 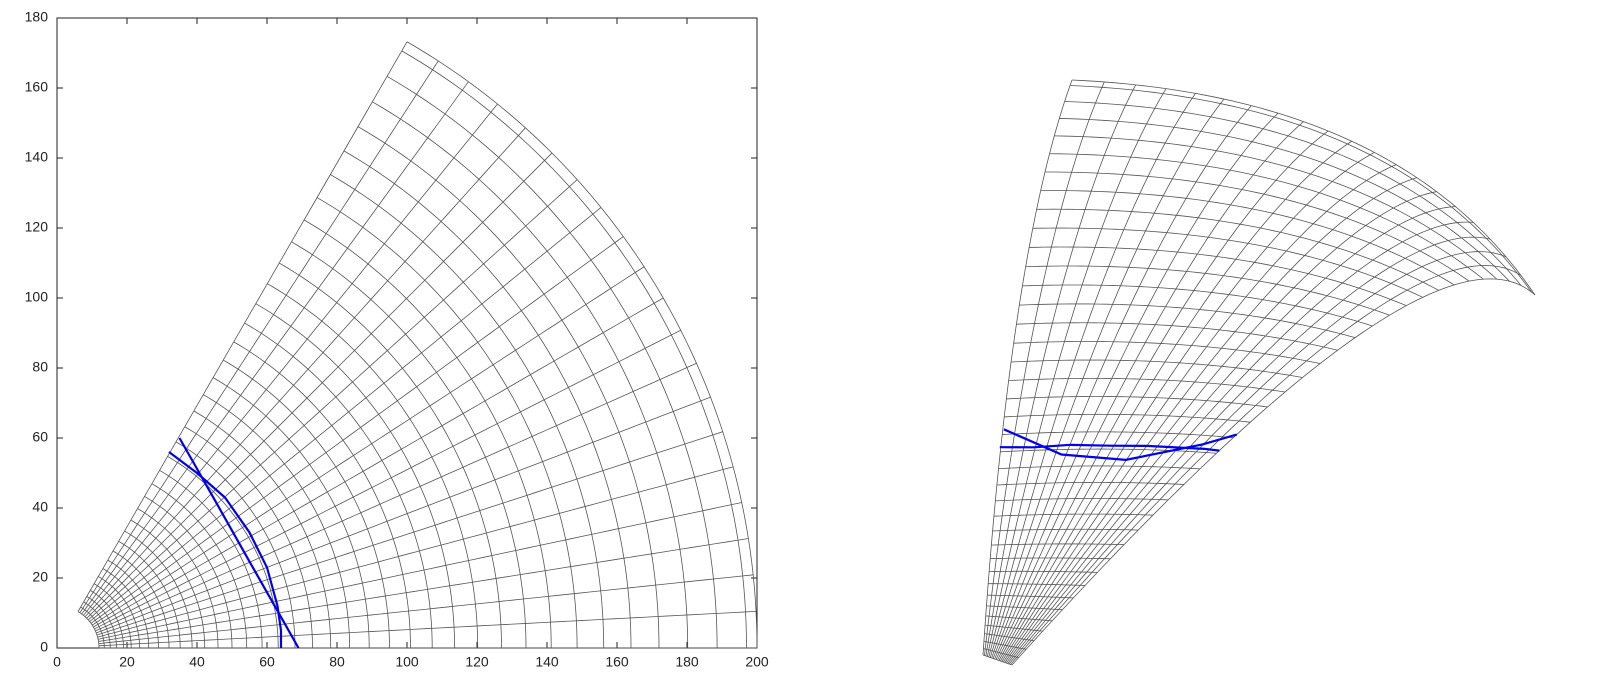 I want to click on y-tick-label: 160, so click(x=37, y=87).